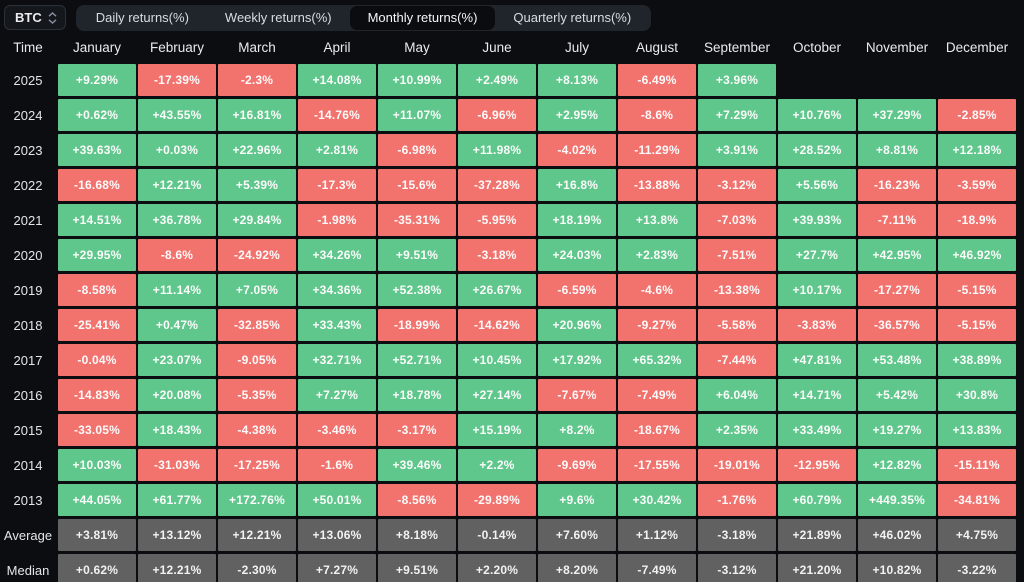  What do you see at coordinates (897, 325) in the screenshot?
I see `return-cell: -36.57%` at bounding box center [897, 325].